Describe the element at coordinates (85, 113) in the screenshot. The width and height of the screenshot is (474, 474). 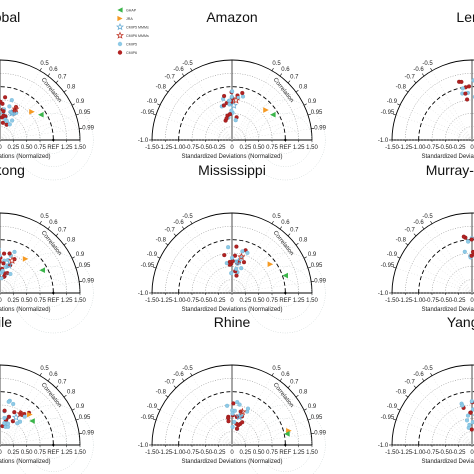
I see `corr-tick-label: 0.95` at that location.